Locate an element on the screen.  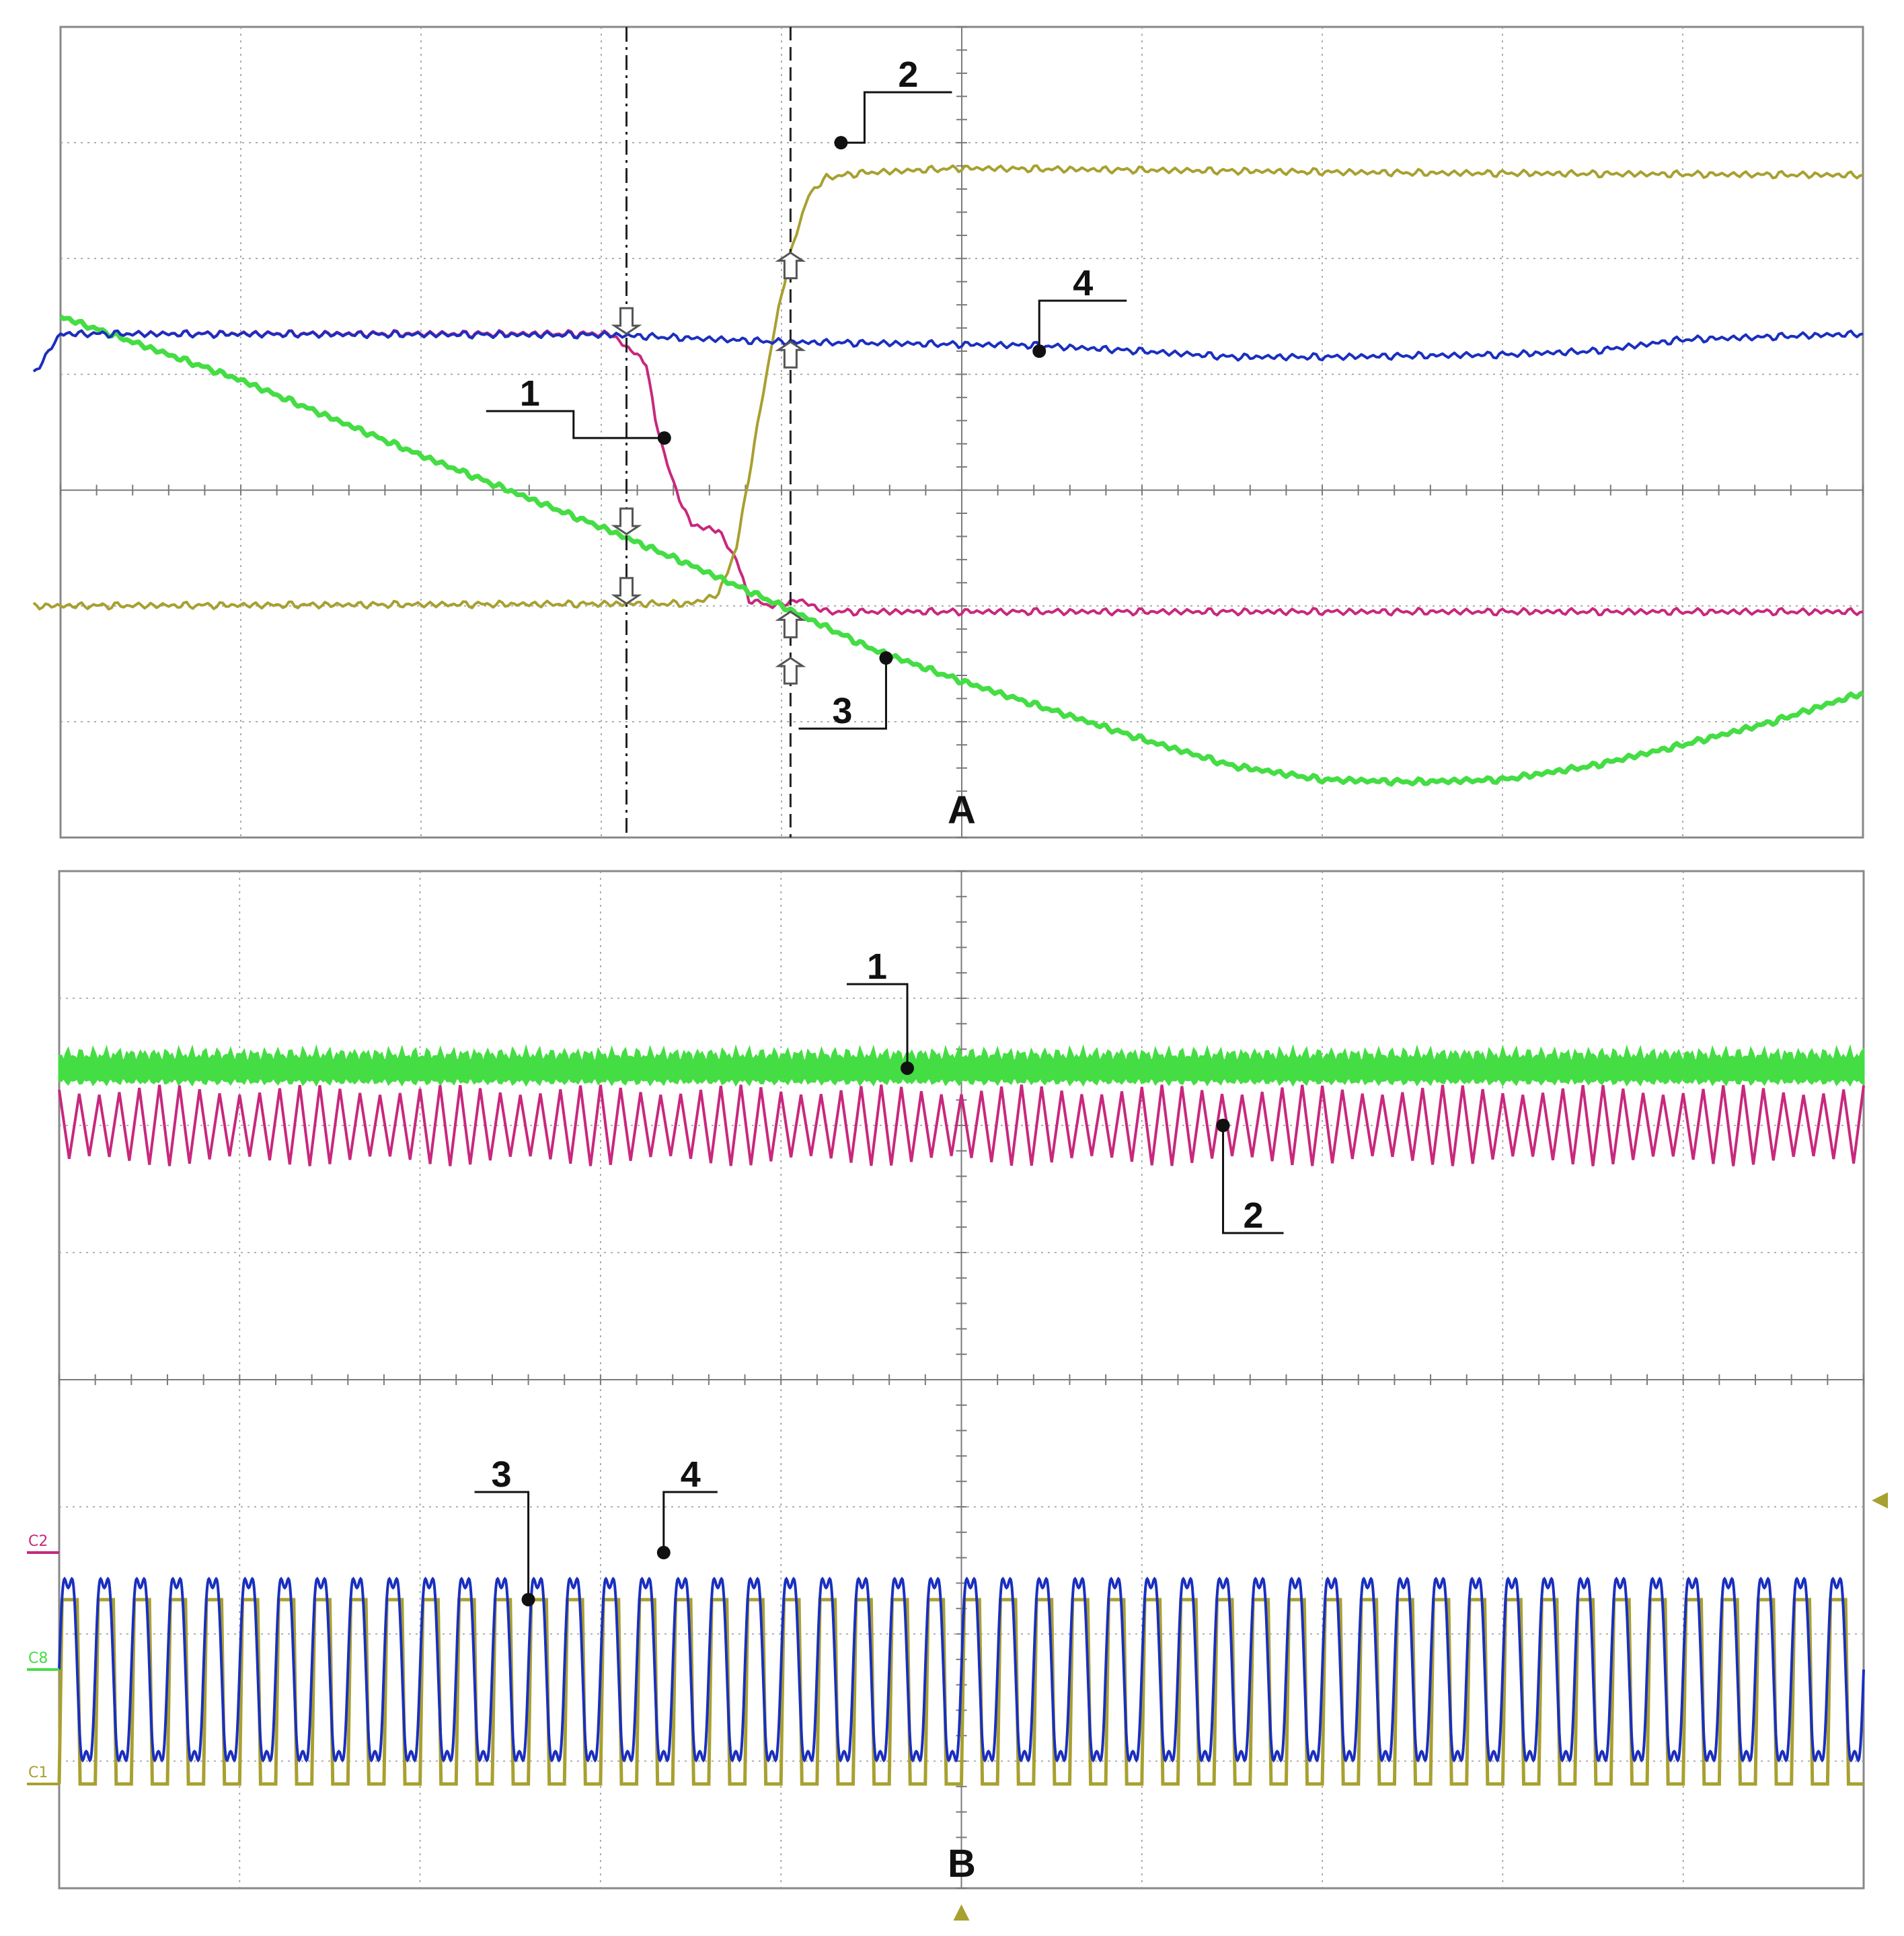
panel-b-callout-label: 1 is located at coordinates (877, 966).